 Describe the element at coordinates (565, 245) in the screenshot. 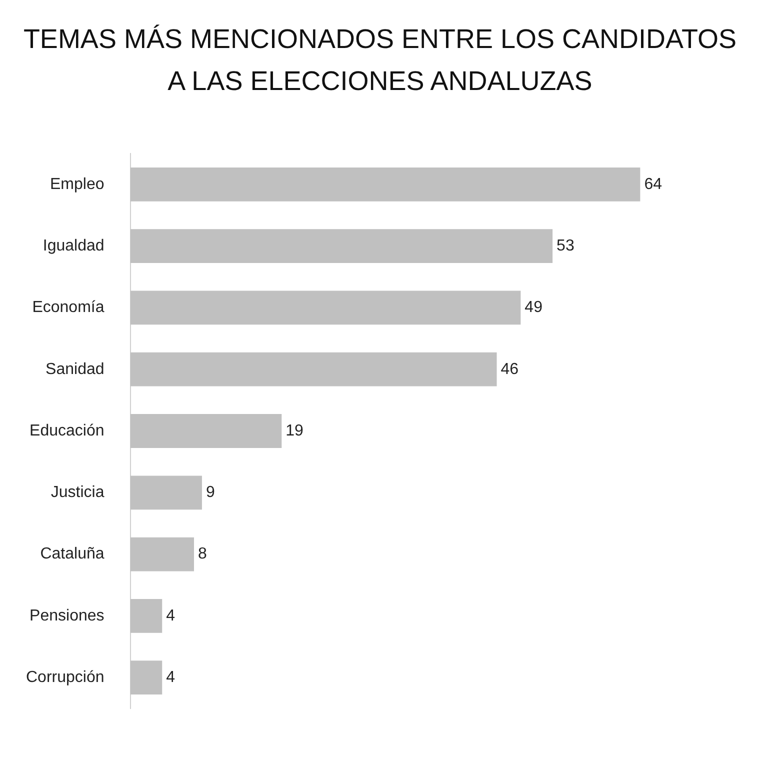

I see `data-label: 53` at that location.